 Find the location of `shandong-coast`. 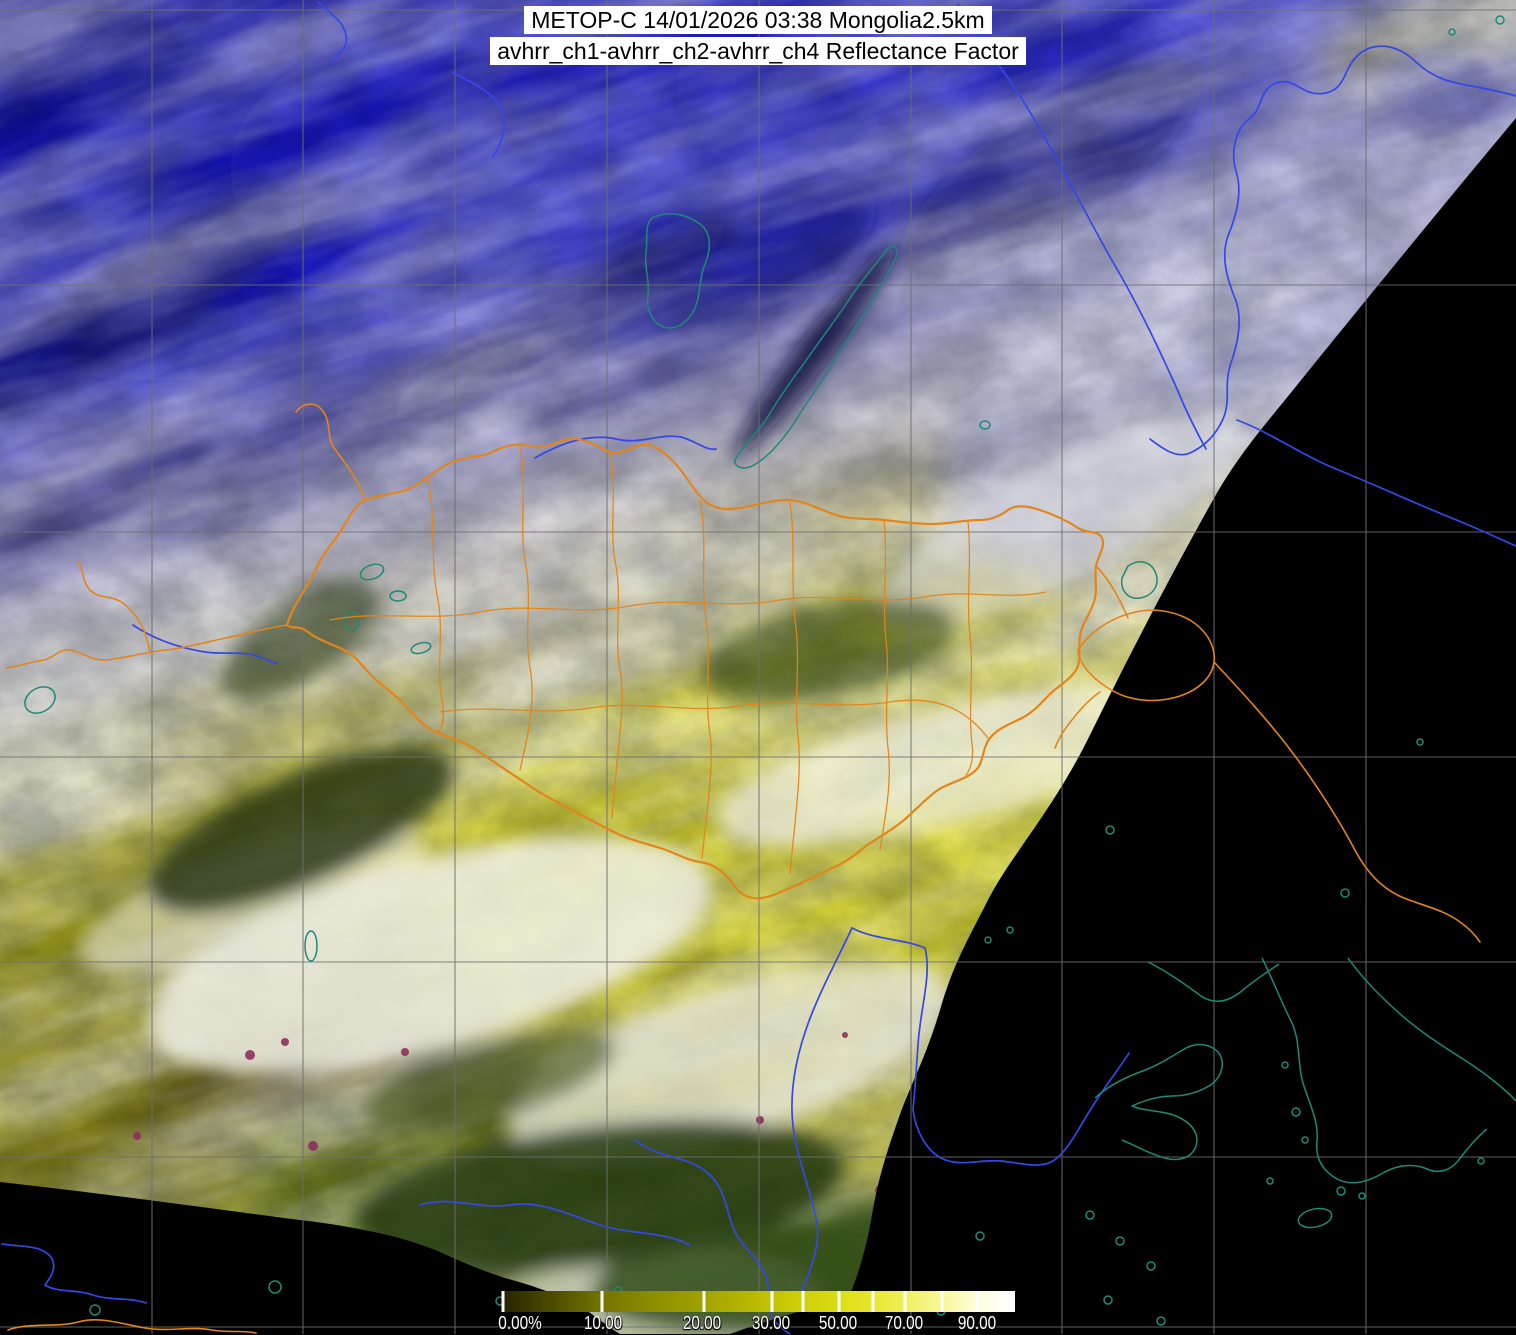

shandong-coast is located at coordinates (1159, 1102).